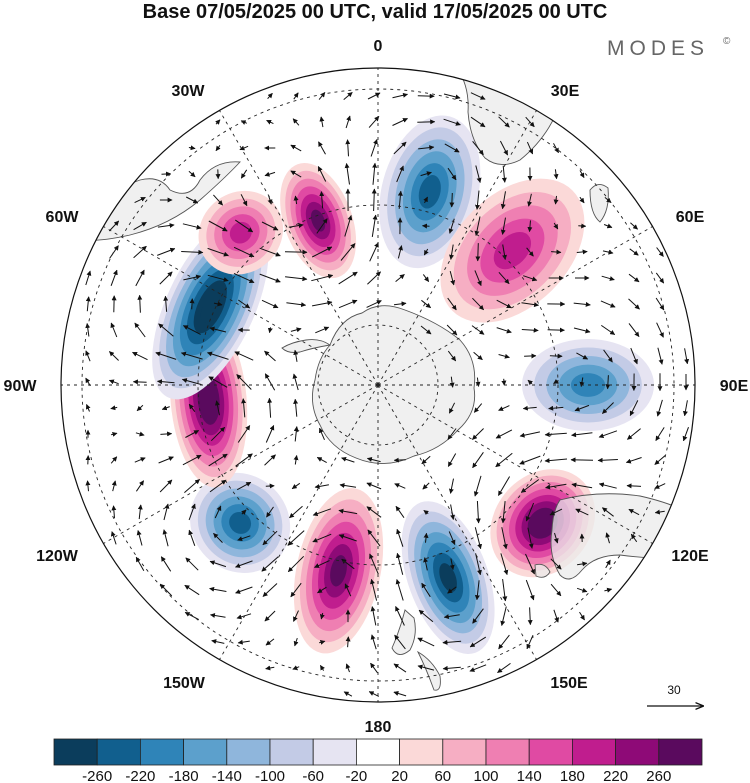  I want to click on anomaly-high-drake, so click(318, 221).